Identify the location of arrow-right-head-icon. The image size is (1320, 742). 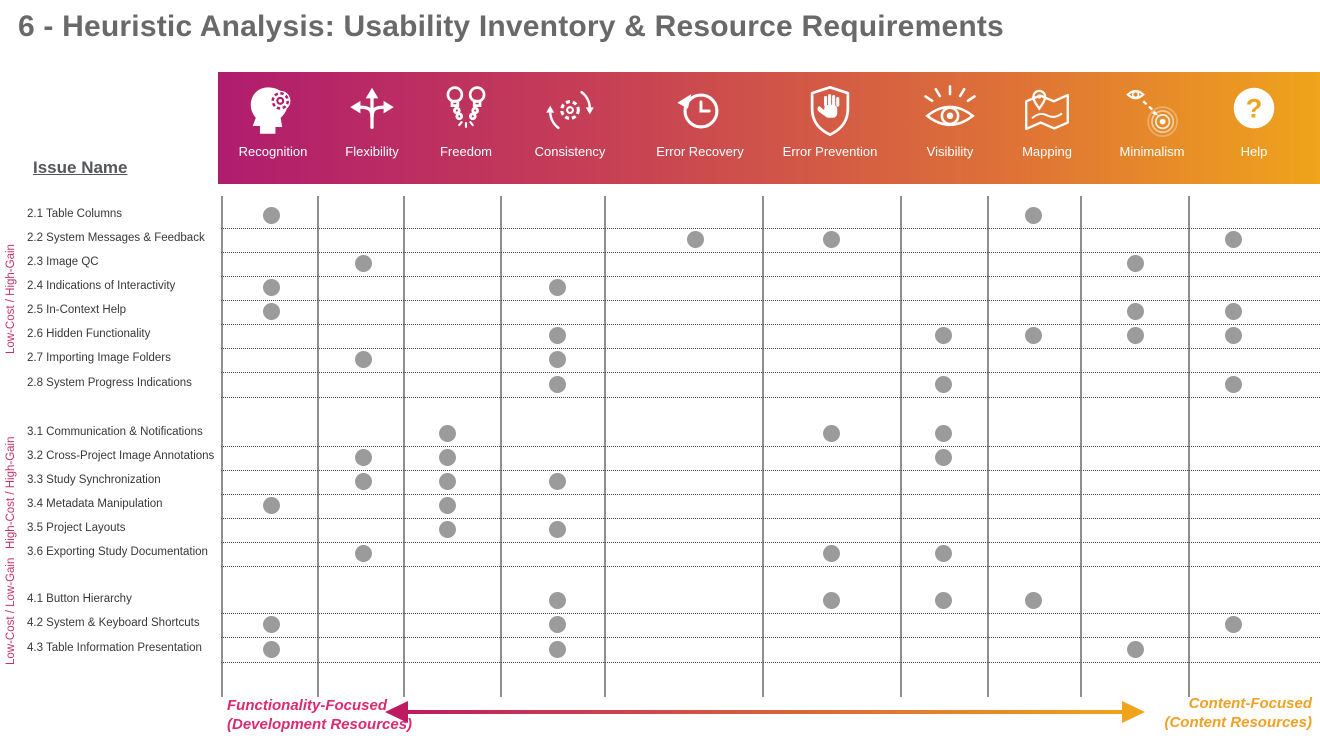
(1133, 712).